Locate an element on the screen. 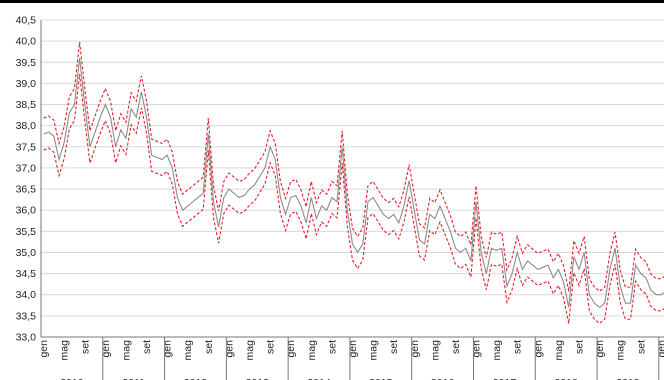  x-year-label: 2017 is located at coordinates (505, 378).